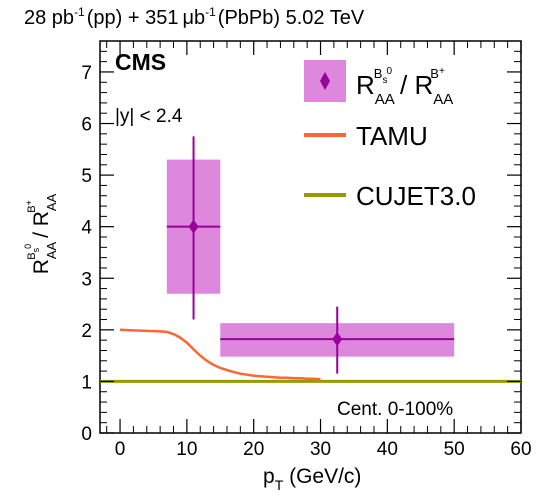  Describe the element at coordinates (395, 409) in the screenshot. I see `centrality-label: Cent. 0-100%` at that location.